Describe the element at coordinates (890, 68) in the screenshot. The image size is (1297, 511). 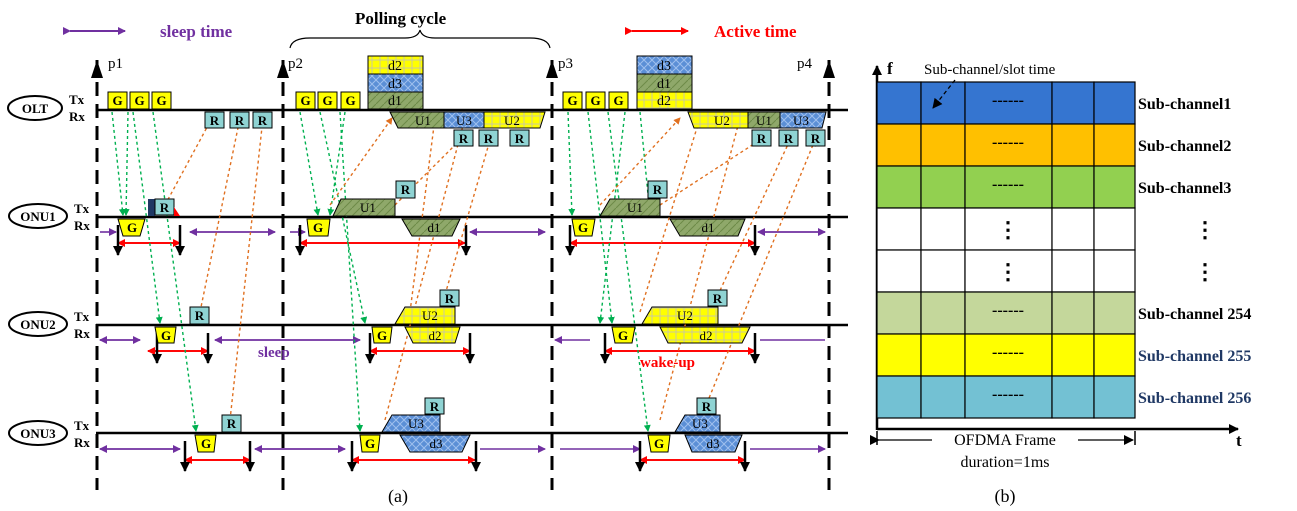
I see `f-axis-label: f` at that location.